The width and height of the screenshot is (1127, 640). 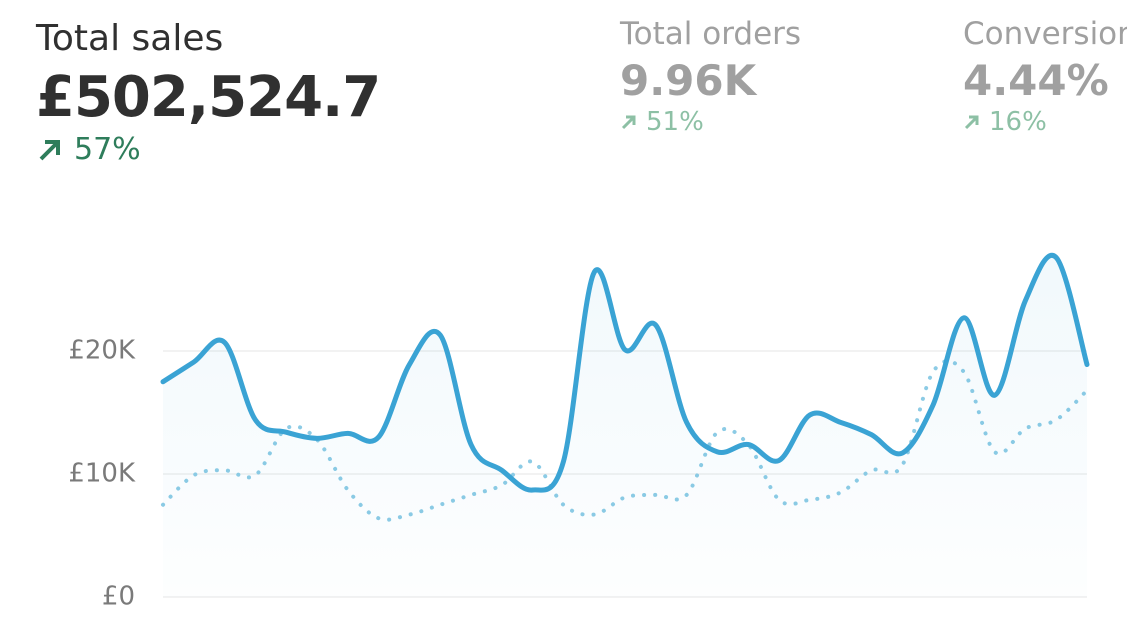 I want to click on change-text: 57%, so click(x=107, y=149).